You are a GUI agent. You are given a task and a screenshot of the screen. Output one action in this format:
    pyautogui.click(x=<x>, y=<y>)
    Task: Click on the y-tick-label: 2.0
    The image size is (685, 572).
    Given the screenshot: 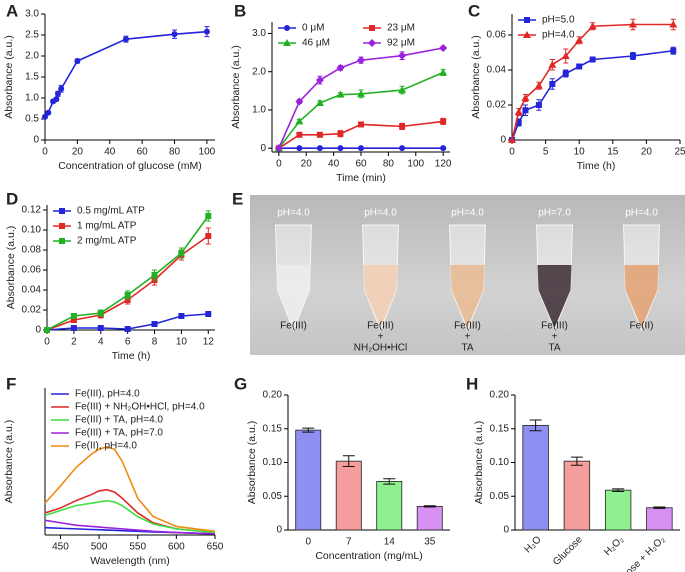 What is the action you would take?
    pyautogui.click(x=259, y=71)
    